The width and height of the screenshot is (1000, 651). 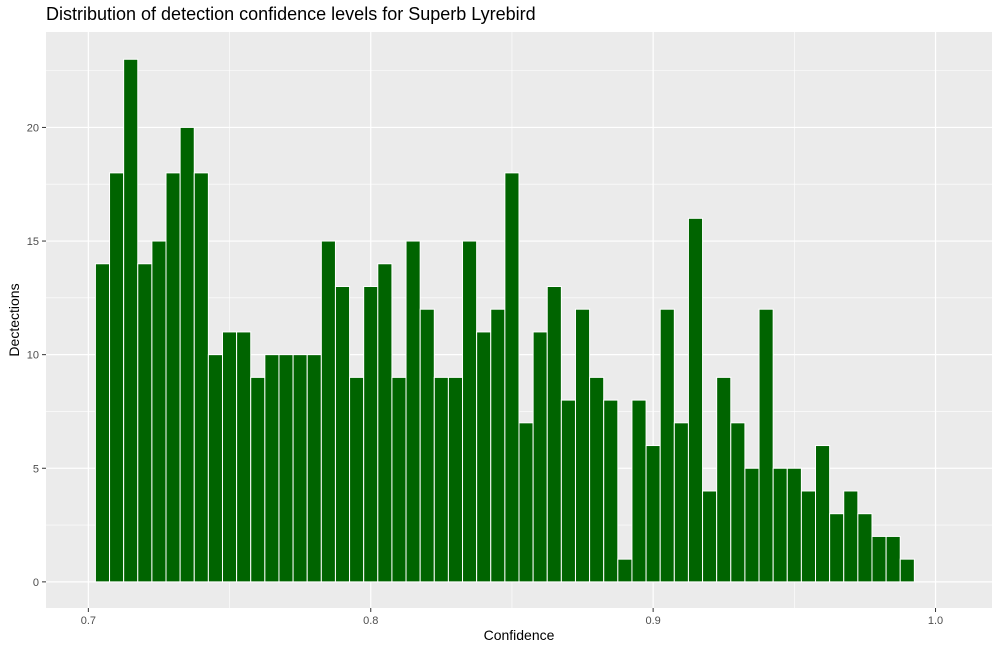 I want to click on y-tick-label: 20, so click(x=33, y=128).